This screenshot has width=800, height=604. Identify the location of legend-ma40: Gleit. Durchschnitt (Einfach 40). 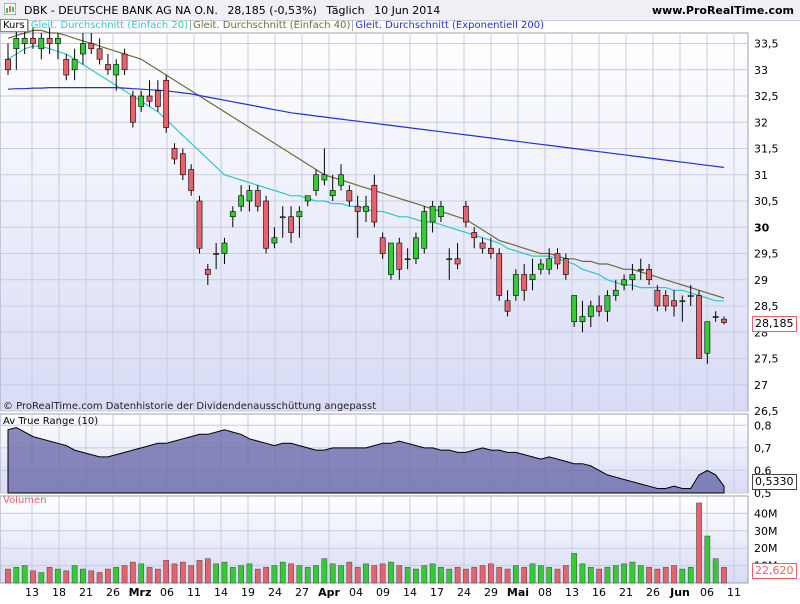
(271, 25).